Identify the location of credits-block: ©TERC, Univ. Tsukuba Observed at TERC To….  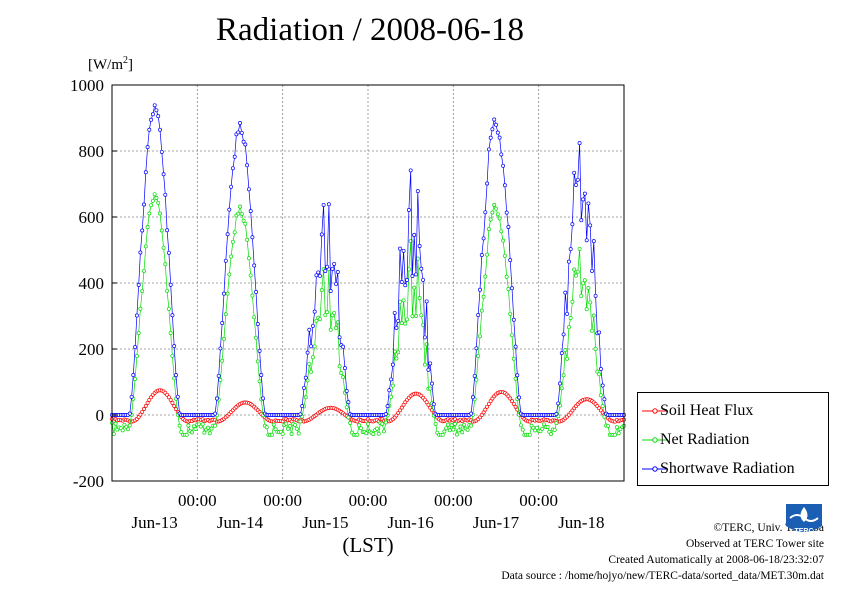
(662, 552).